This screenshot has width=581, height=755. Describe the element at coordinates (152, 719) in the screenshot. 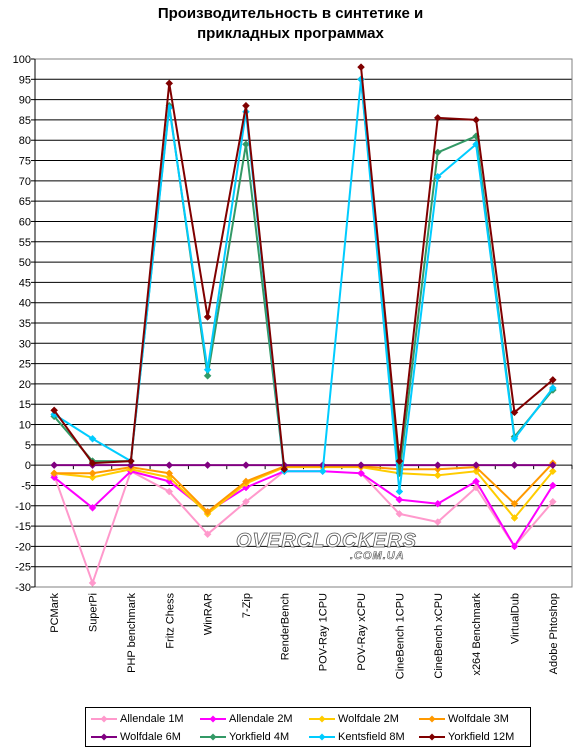

I see `legend-label: Allendale 1M` at that location.